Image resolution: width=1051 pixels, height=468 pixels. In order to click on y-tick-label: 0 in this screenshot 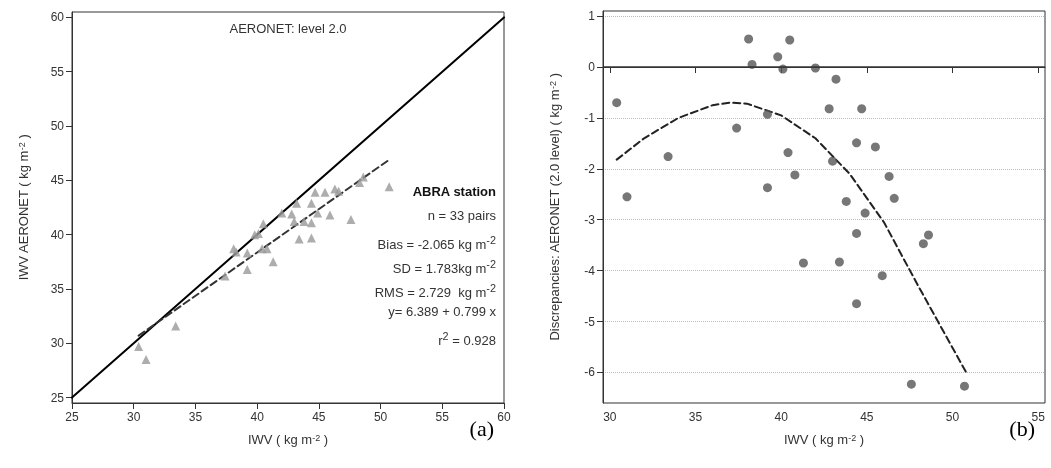, I will do `click(592, 67)`.